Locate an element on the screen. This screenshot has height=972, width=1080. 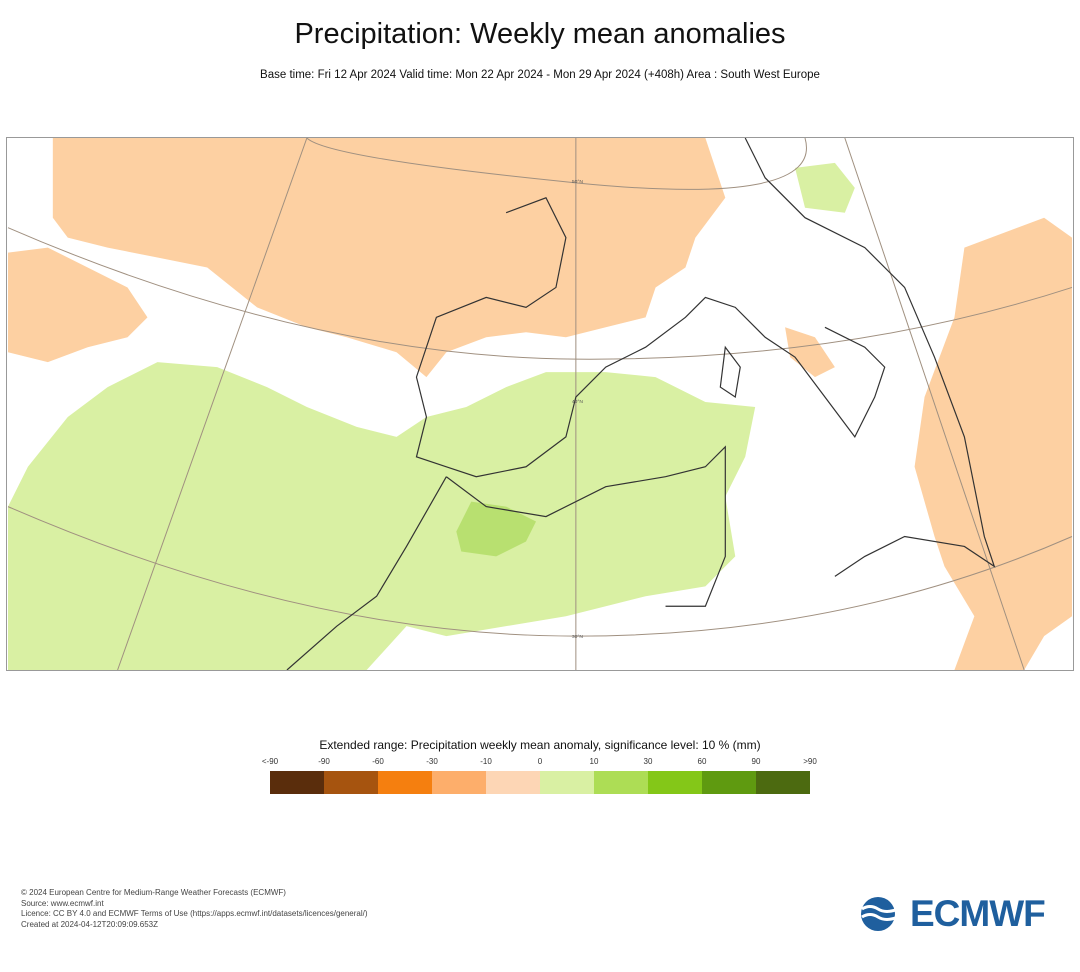
legend-tick: 0 is located at coordinates (540, 761).